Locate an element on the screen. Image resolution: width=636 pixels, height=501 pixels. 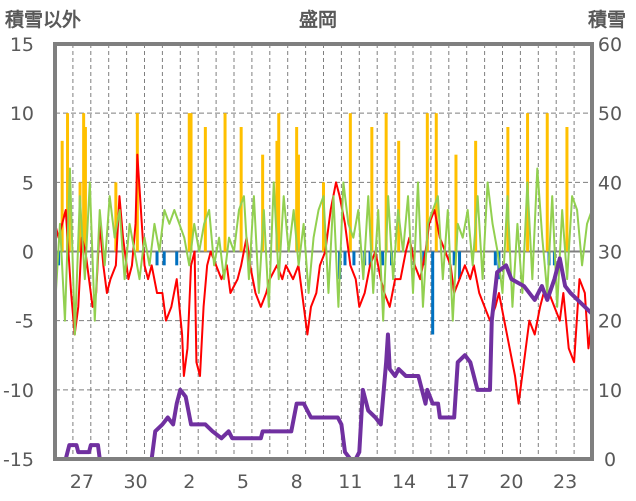
right-tick-label: 10 is located at coordinates (610, 391).